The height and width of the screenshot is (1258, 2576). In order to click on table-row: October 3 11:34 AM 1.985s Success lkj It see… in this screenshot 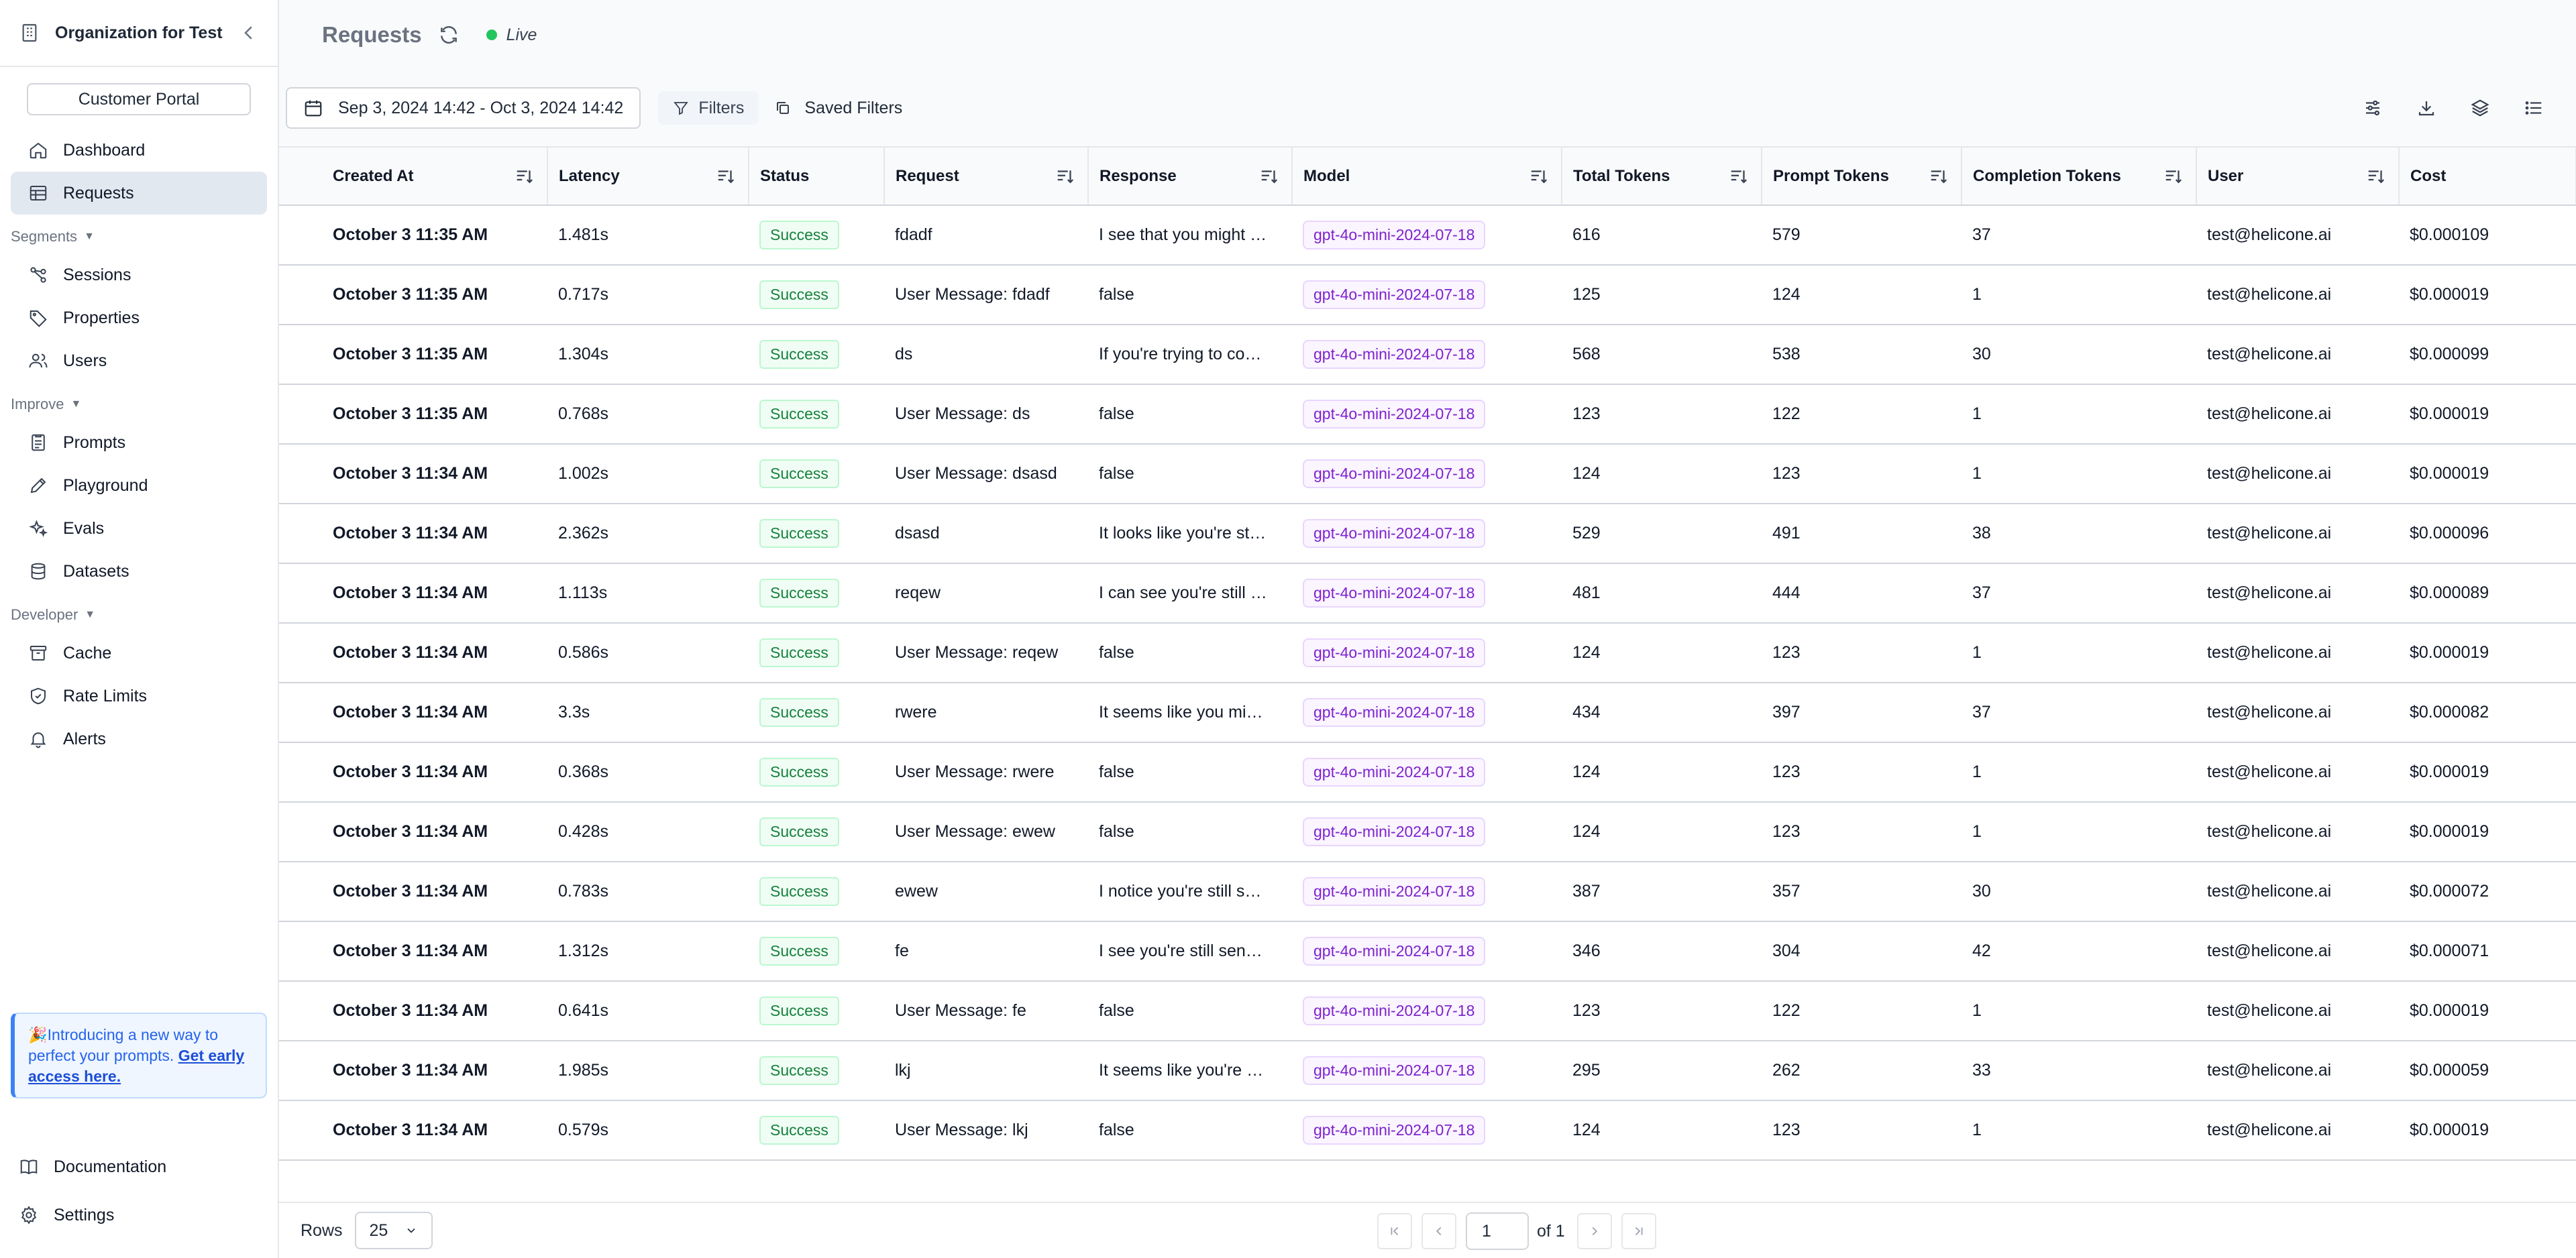, I will do `click(1427, 1071)`.